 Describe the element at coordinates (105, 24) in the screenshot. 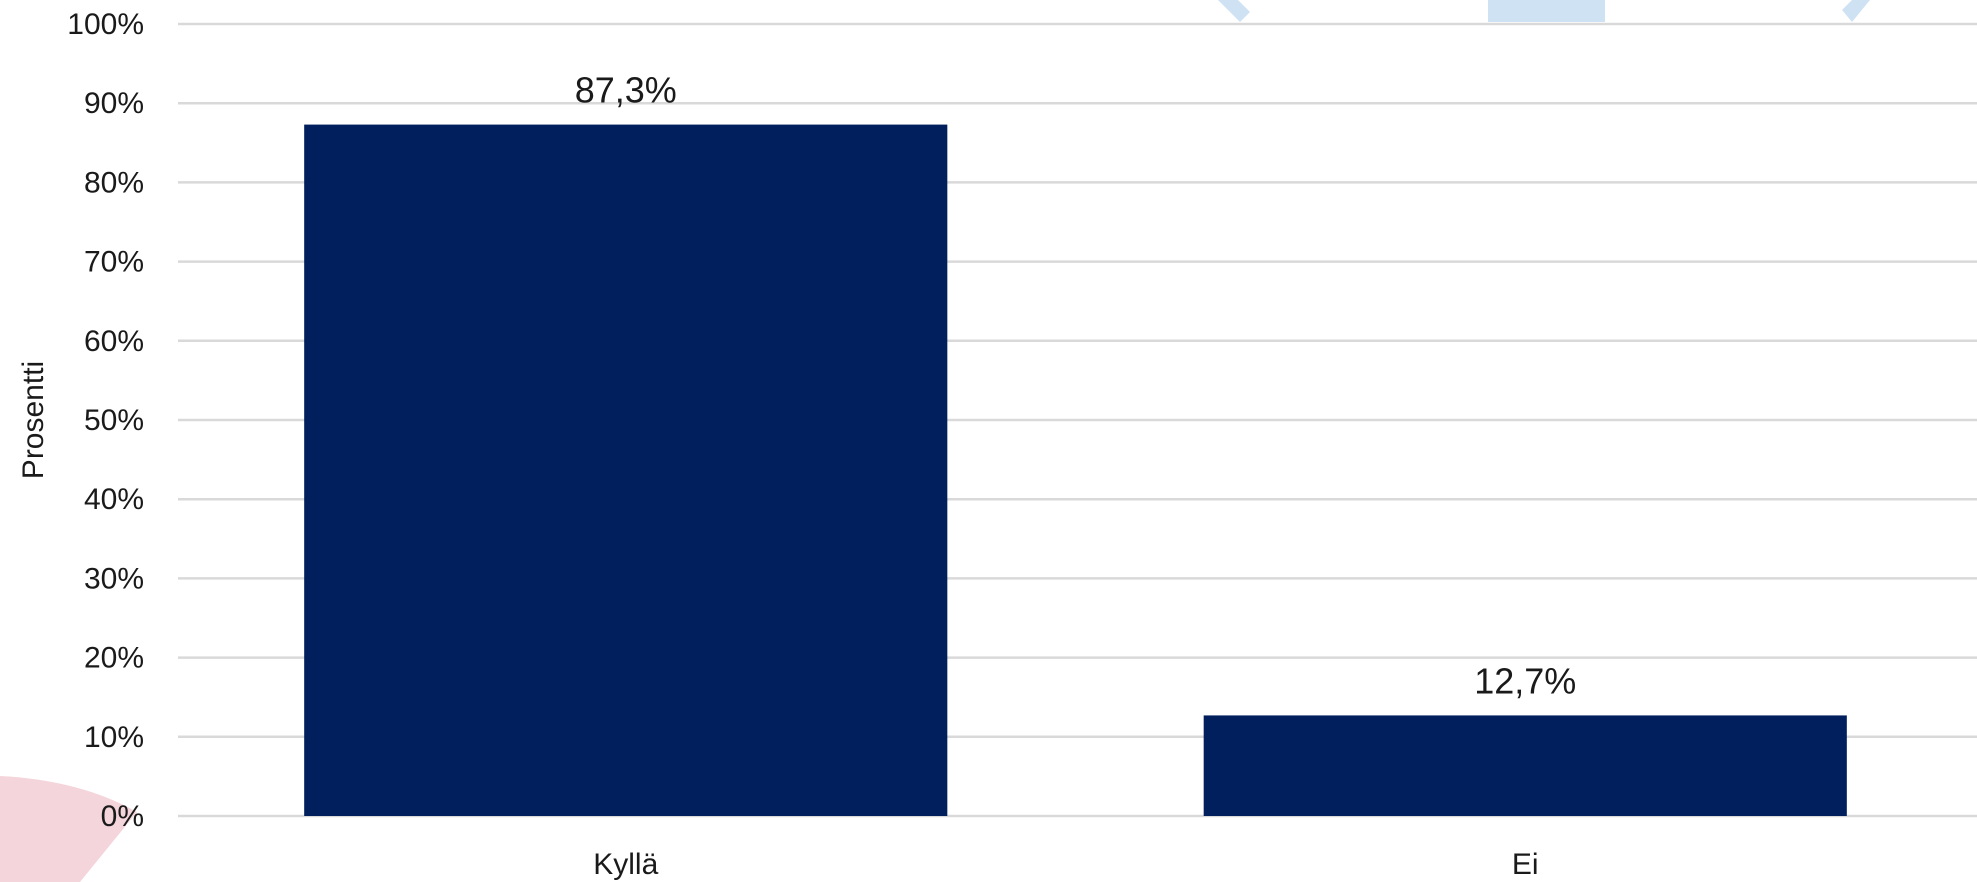

I see `y-tick-label: 100%` at that location.